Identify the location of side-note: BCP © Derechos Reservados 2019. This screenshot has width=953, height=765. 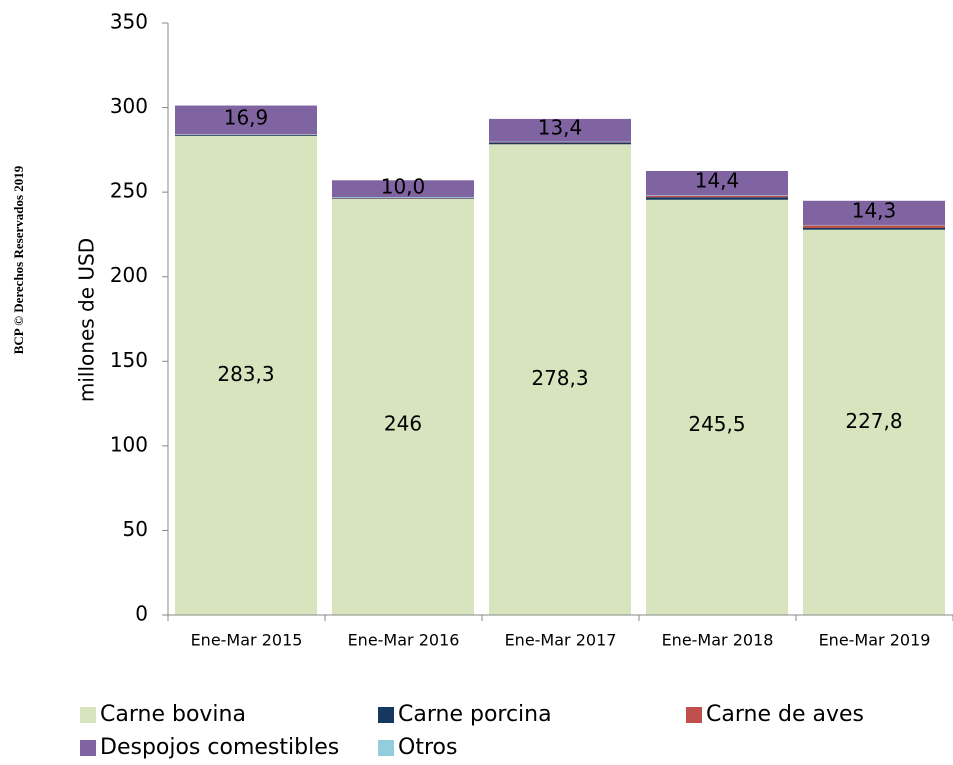
(18, 259).